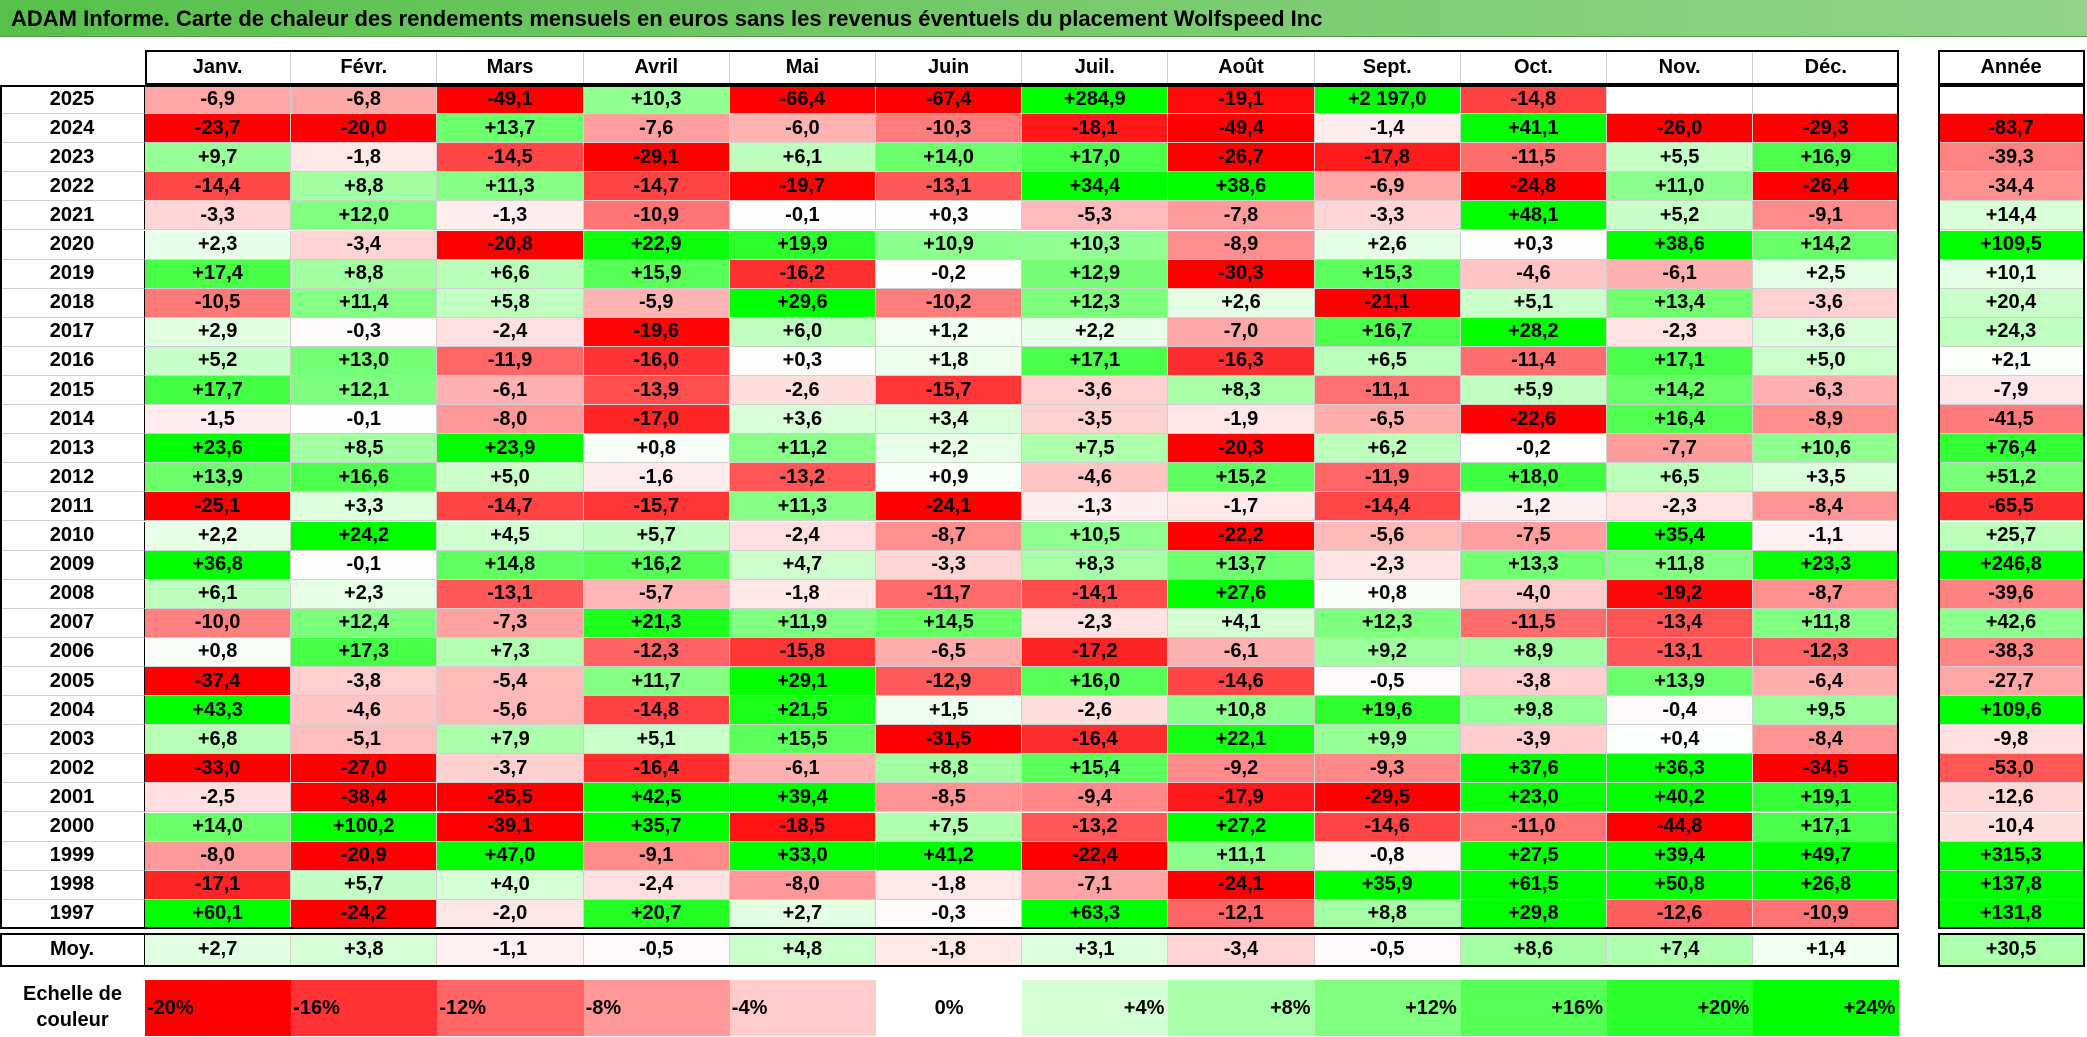 The image size is (2087, 1037). What do you see at coordinates (510, 949) in the screenshot?
I see `average-cell: -1,1` at bounding box center [510, 949].